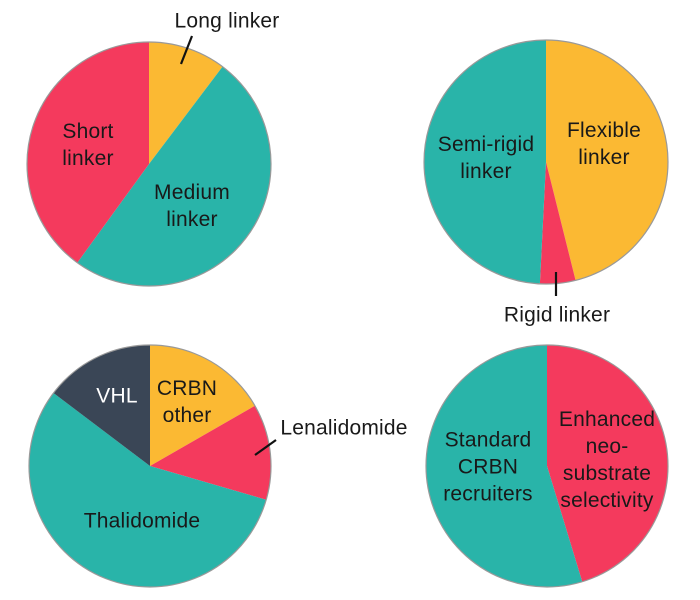 The width and height of the screenshot is (700, 600). I want to click on pie-slice-lenalidomide, so click(211, 452).